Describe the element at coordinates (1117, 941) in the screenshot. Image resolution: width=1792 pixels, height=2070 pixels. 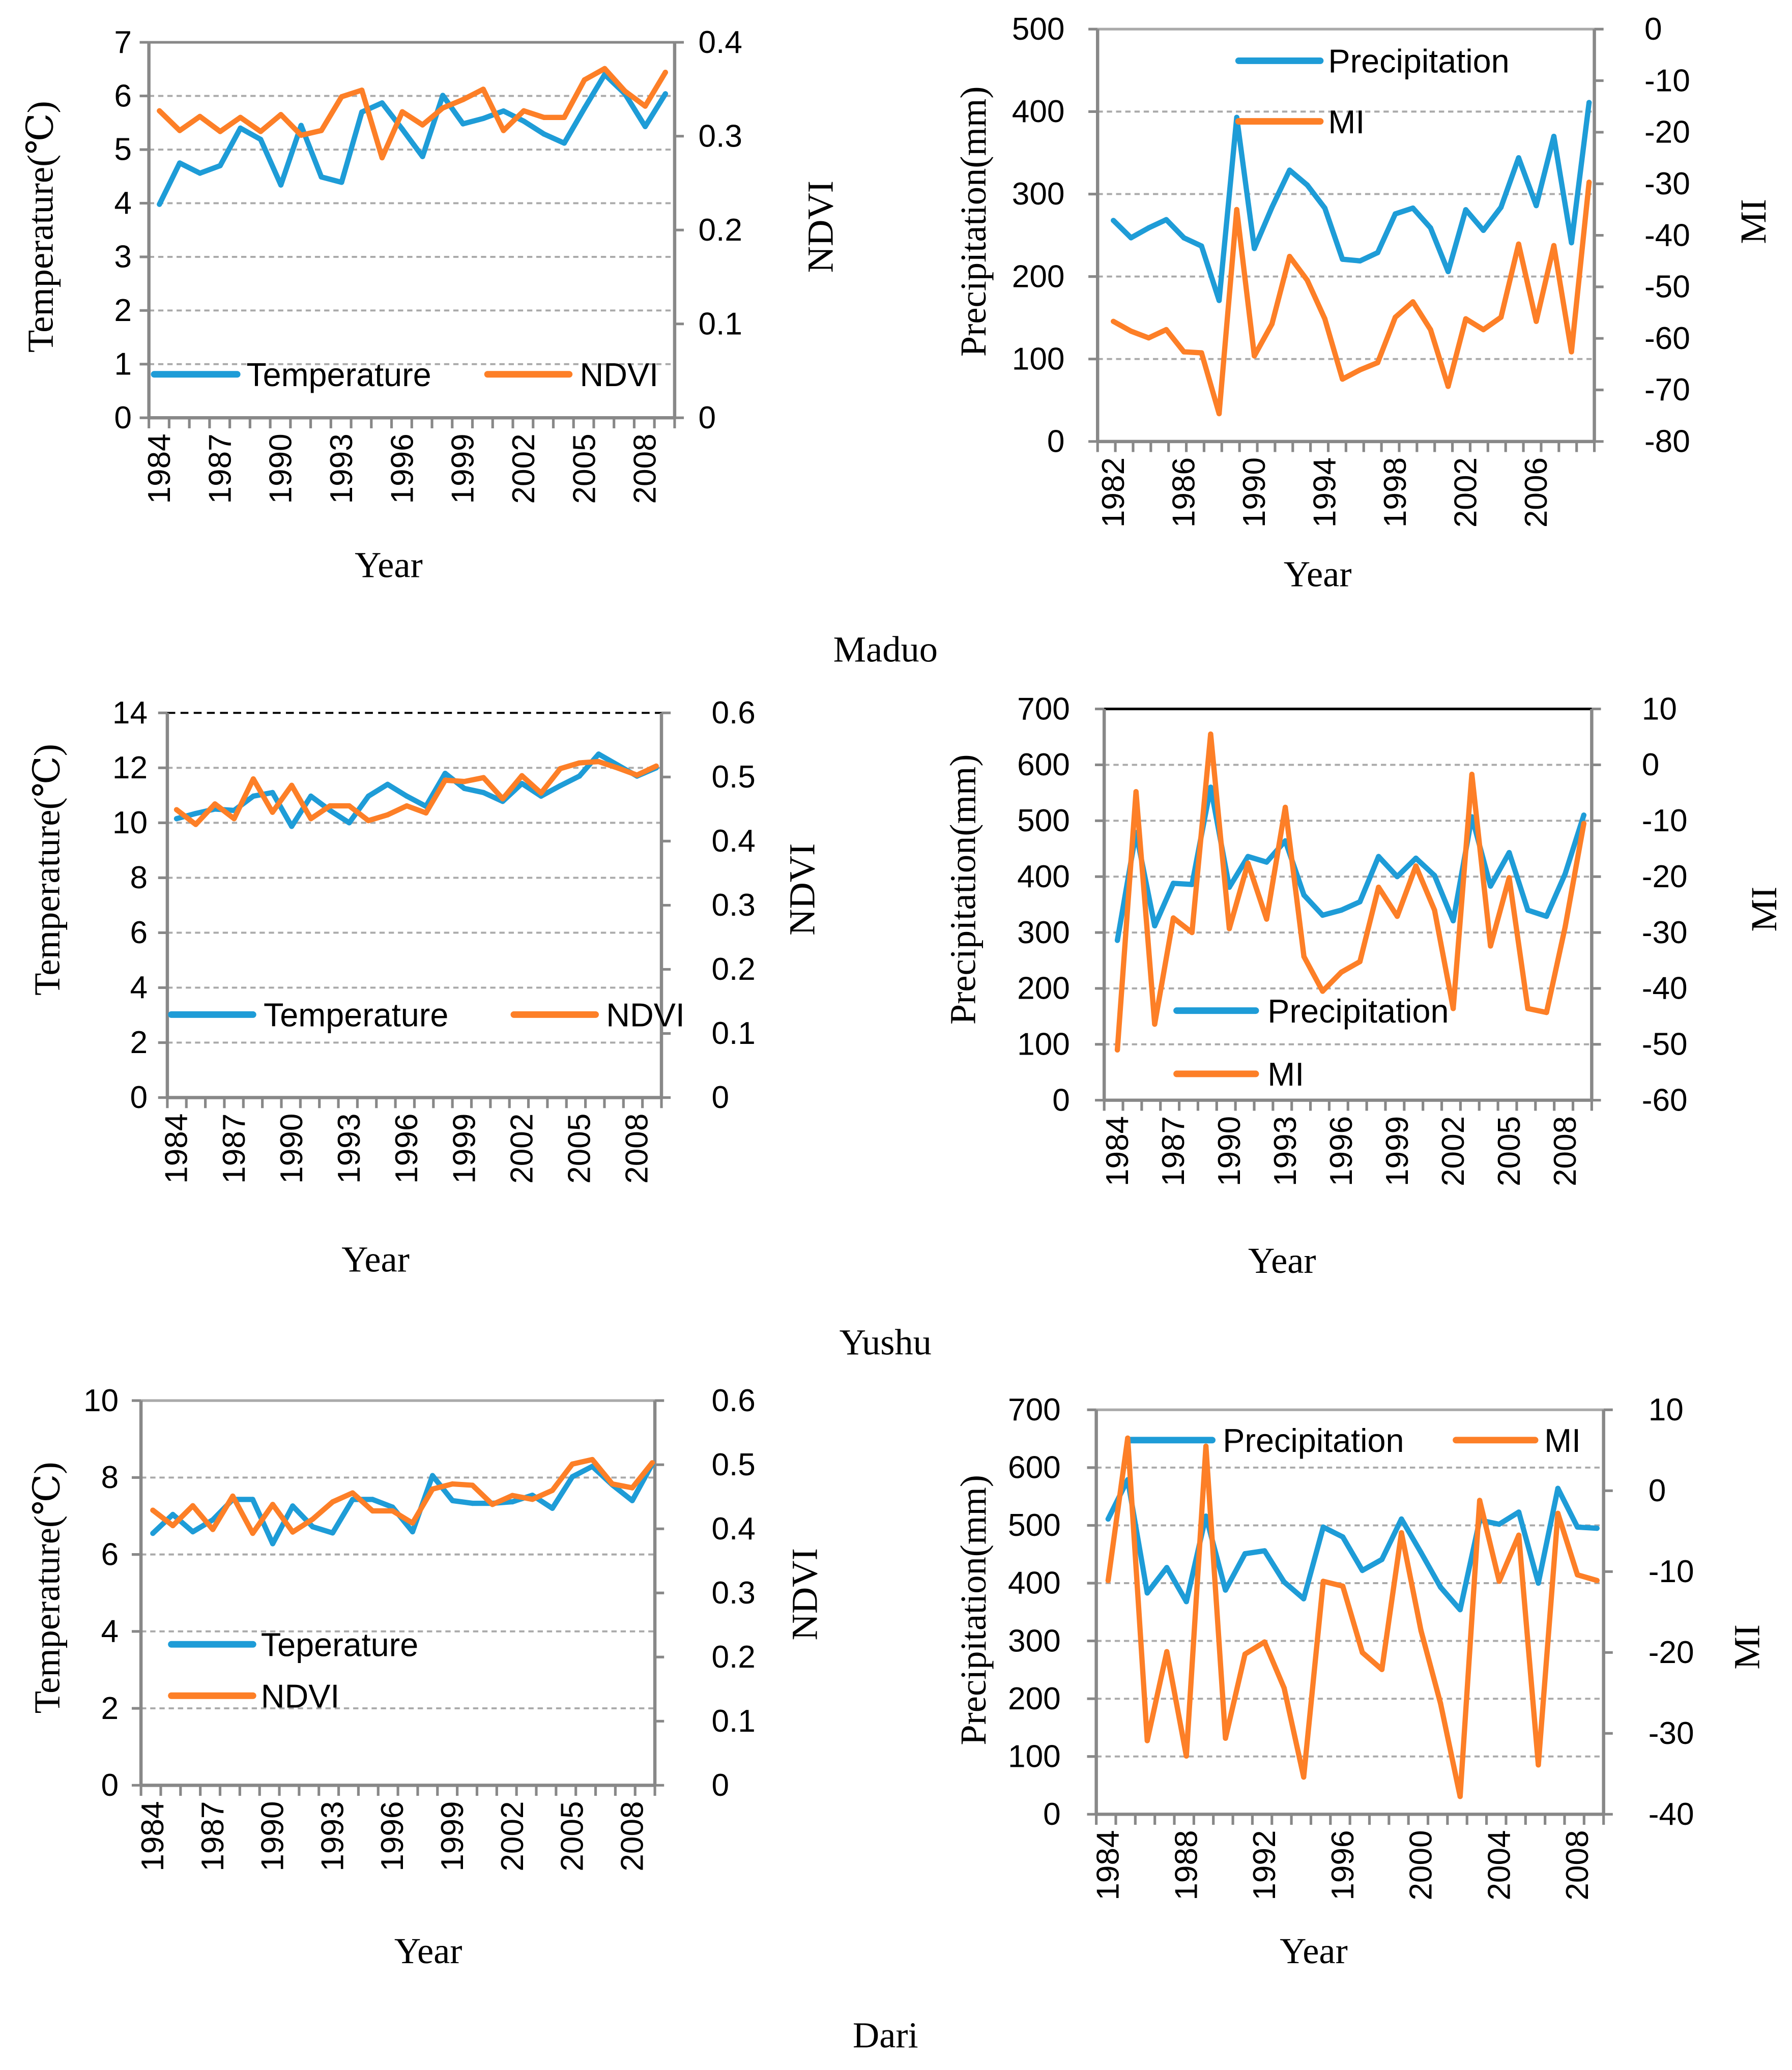
I see `data-point-precipitation-1984` at that location.